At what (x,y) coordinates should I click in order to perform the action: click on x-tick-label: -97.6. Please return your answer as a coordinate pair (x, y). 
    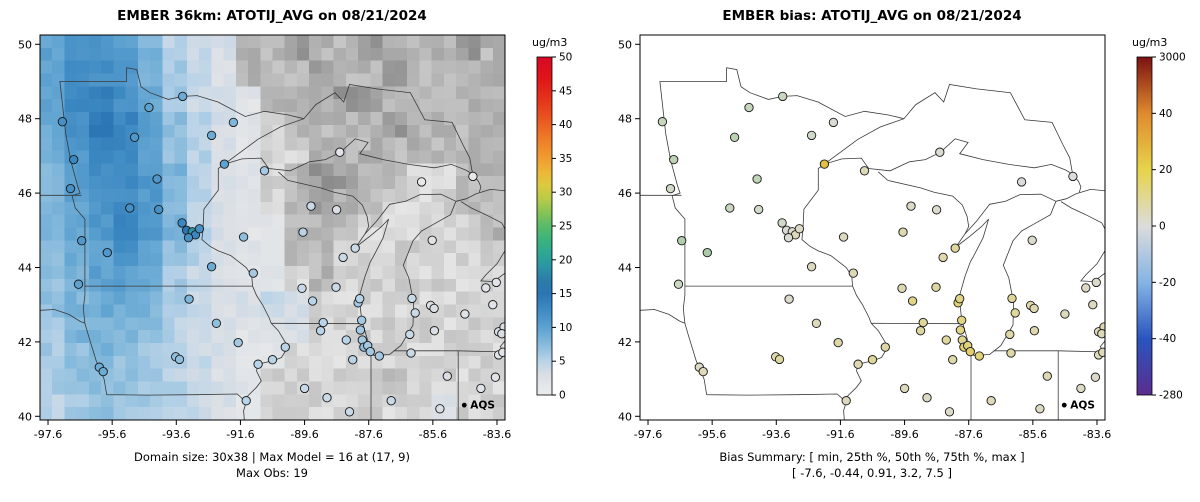
    Looking at the image, I should click on (48, 434).